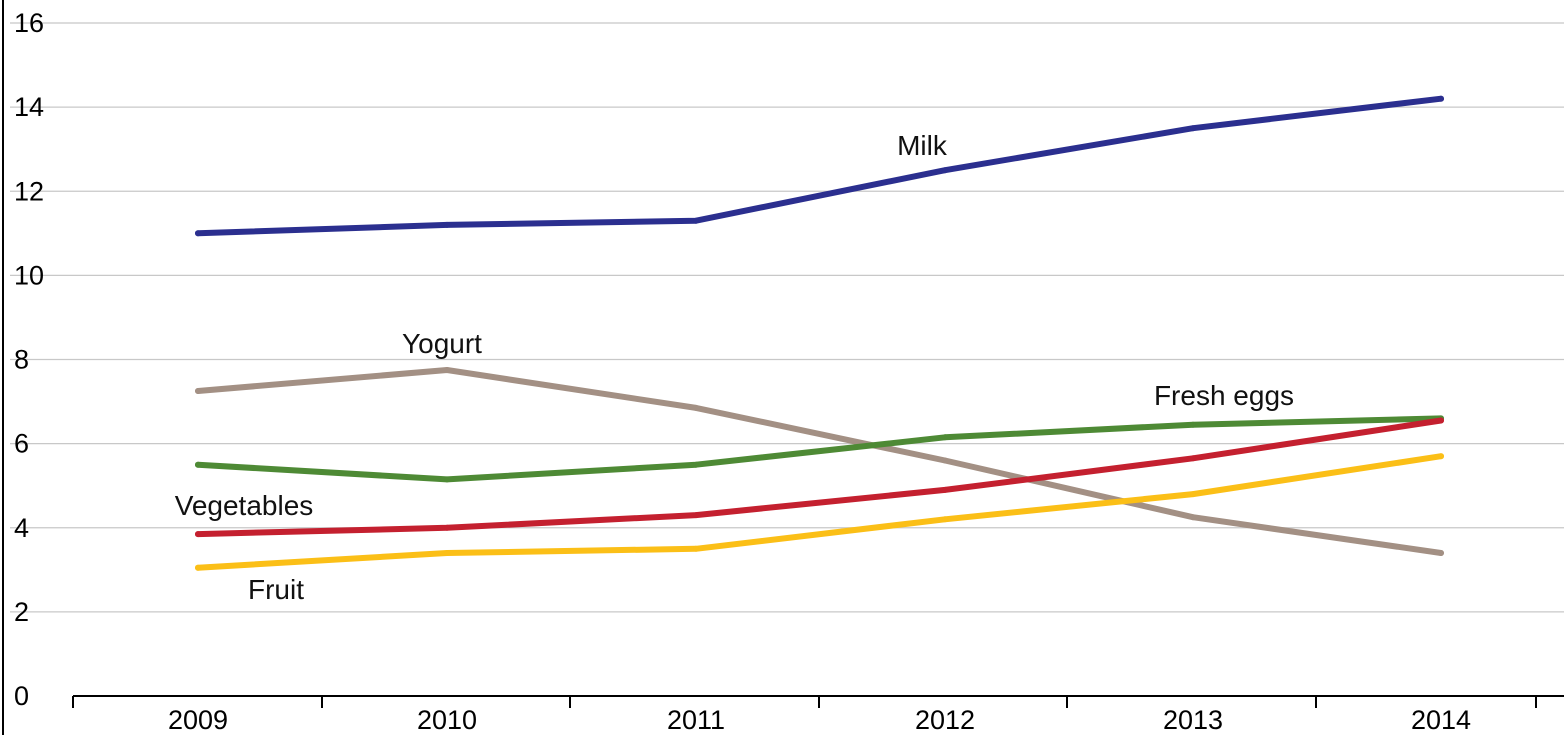 This screenshot has width=1564, height=735. Describe the element at coordinates (198, 720) in the screenshot. I see `x-tick-label: 2009` at that location.